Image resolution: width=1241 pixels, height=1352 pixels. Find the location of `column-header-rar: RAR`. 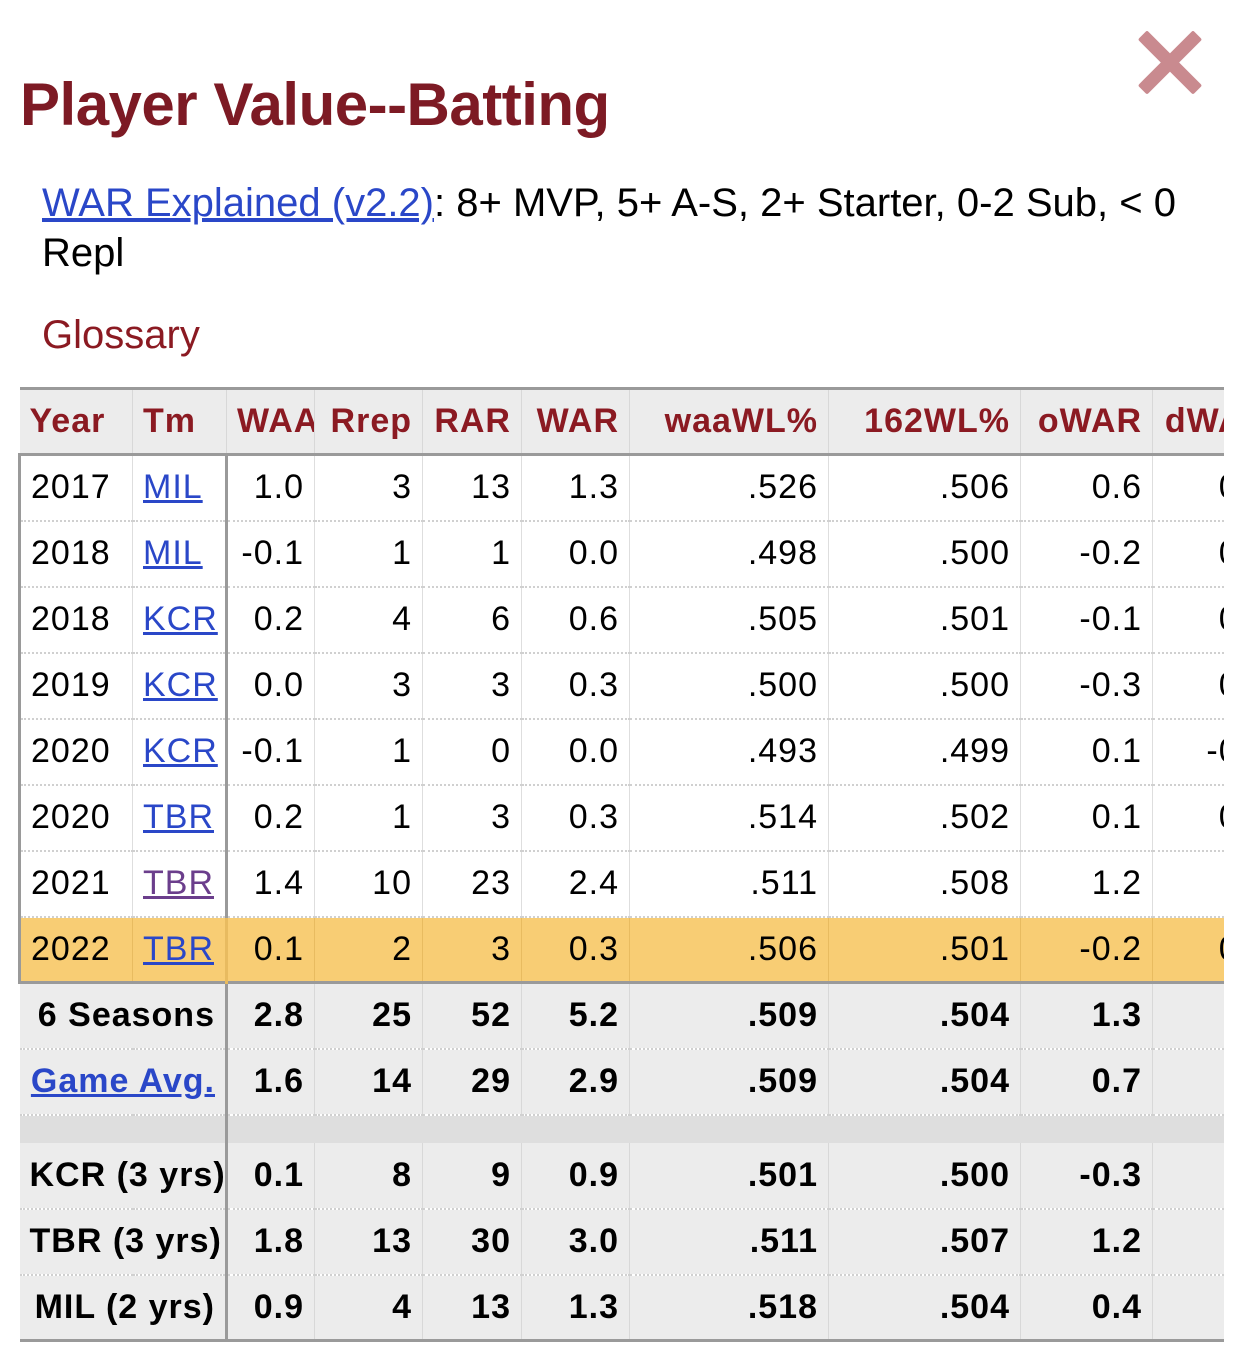

column-header-rar: RAR is located at coordinates (472, 421).